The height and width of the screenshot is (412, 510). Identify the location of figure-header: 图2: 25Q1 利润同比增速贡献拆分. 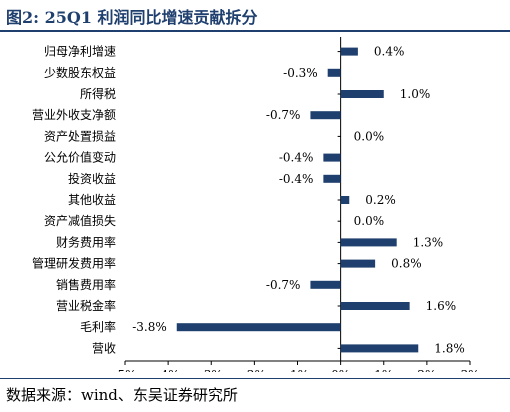
(255, 16).